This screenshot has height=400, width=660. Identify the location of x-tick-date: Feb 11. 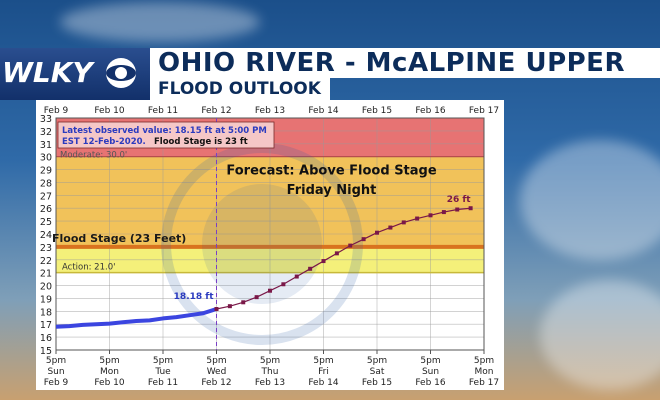
(163, 383).